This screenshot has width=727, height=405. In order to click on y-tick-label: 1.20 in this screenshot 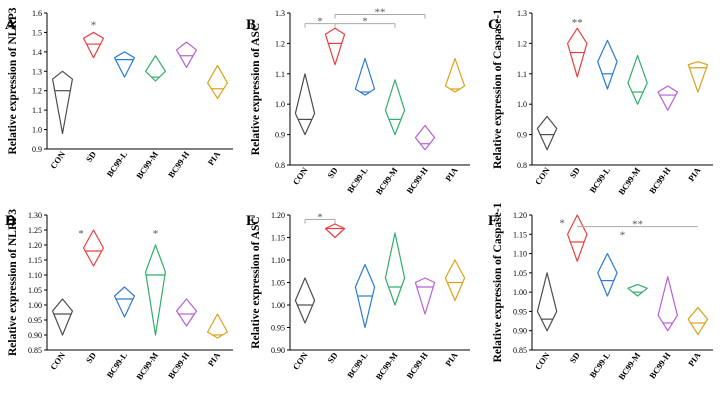, I will do `click(520, 215)`.